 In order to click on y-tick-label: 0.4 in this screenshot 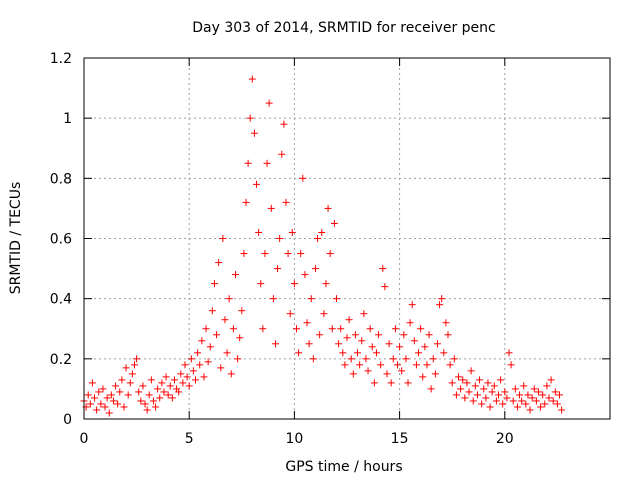, I will do `click(61, 300)`.